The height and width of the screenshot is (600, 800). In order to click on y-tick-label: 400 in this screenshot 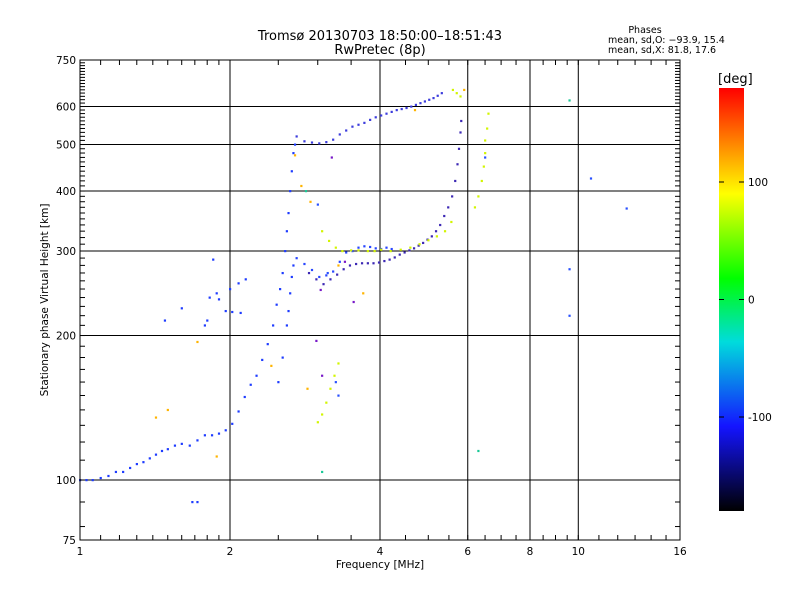, I will do `click(66, 192)`.